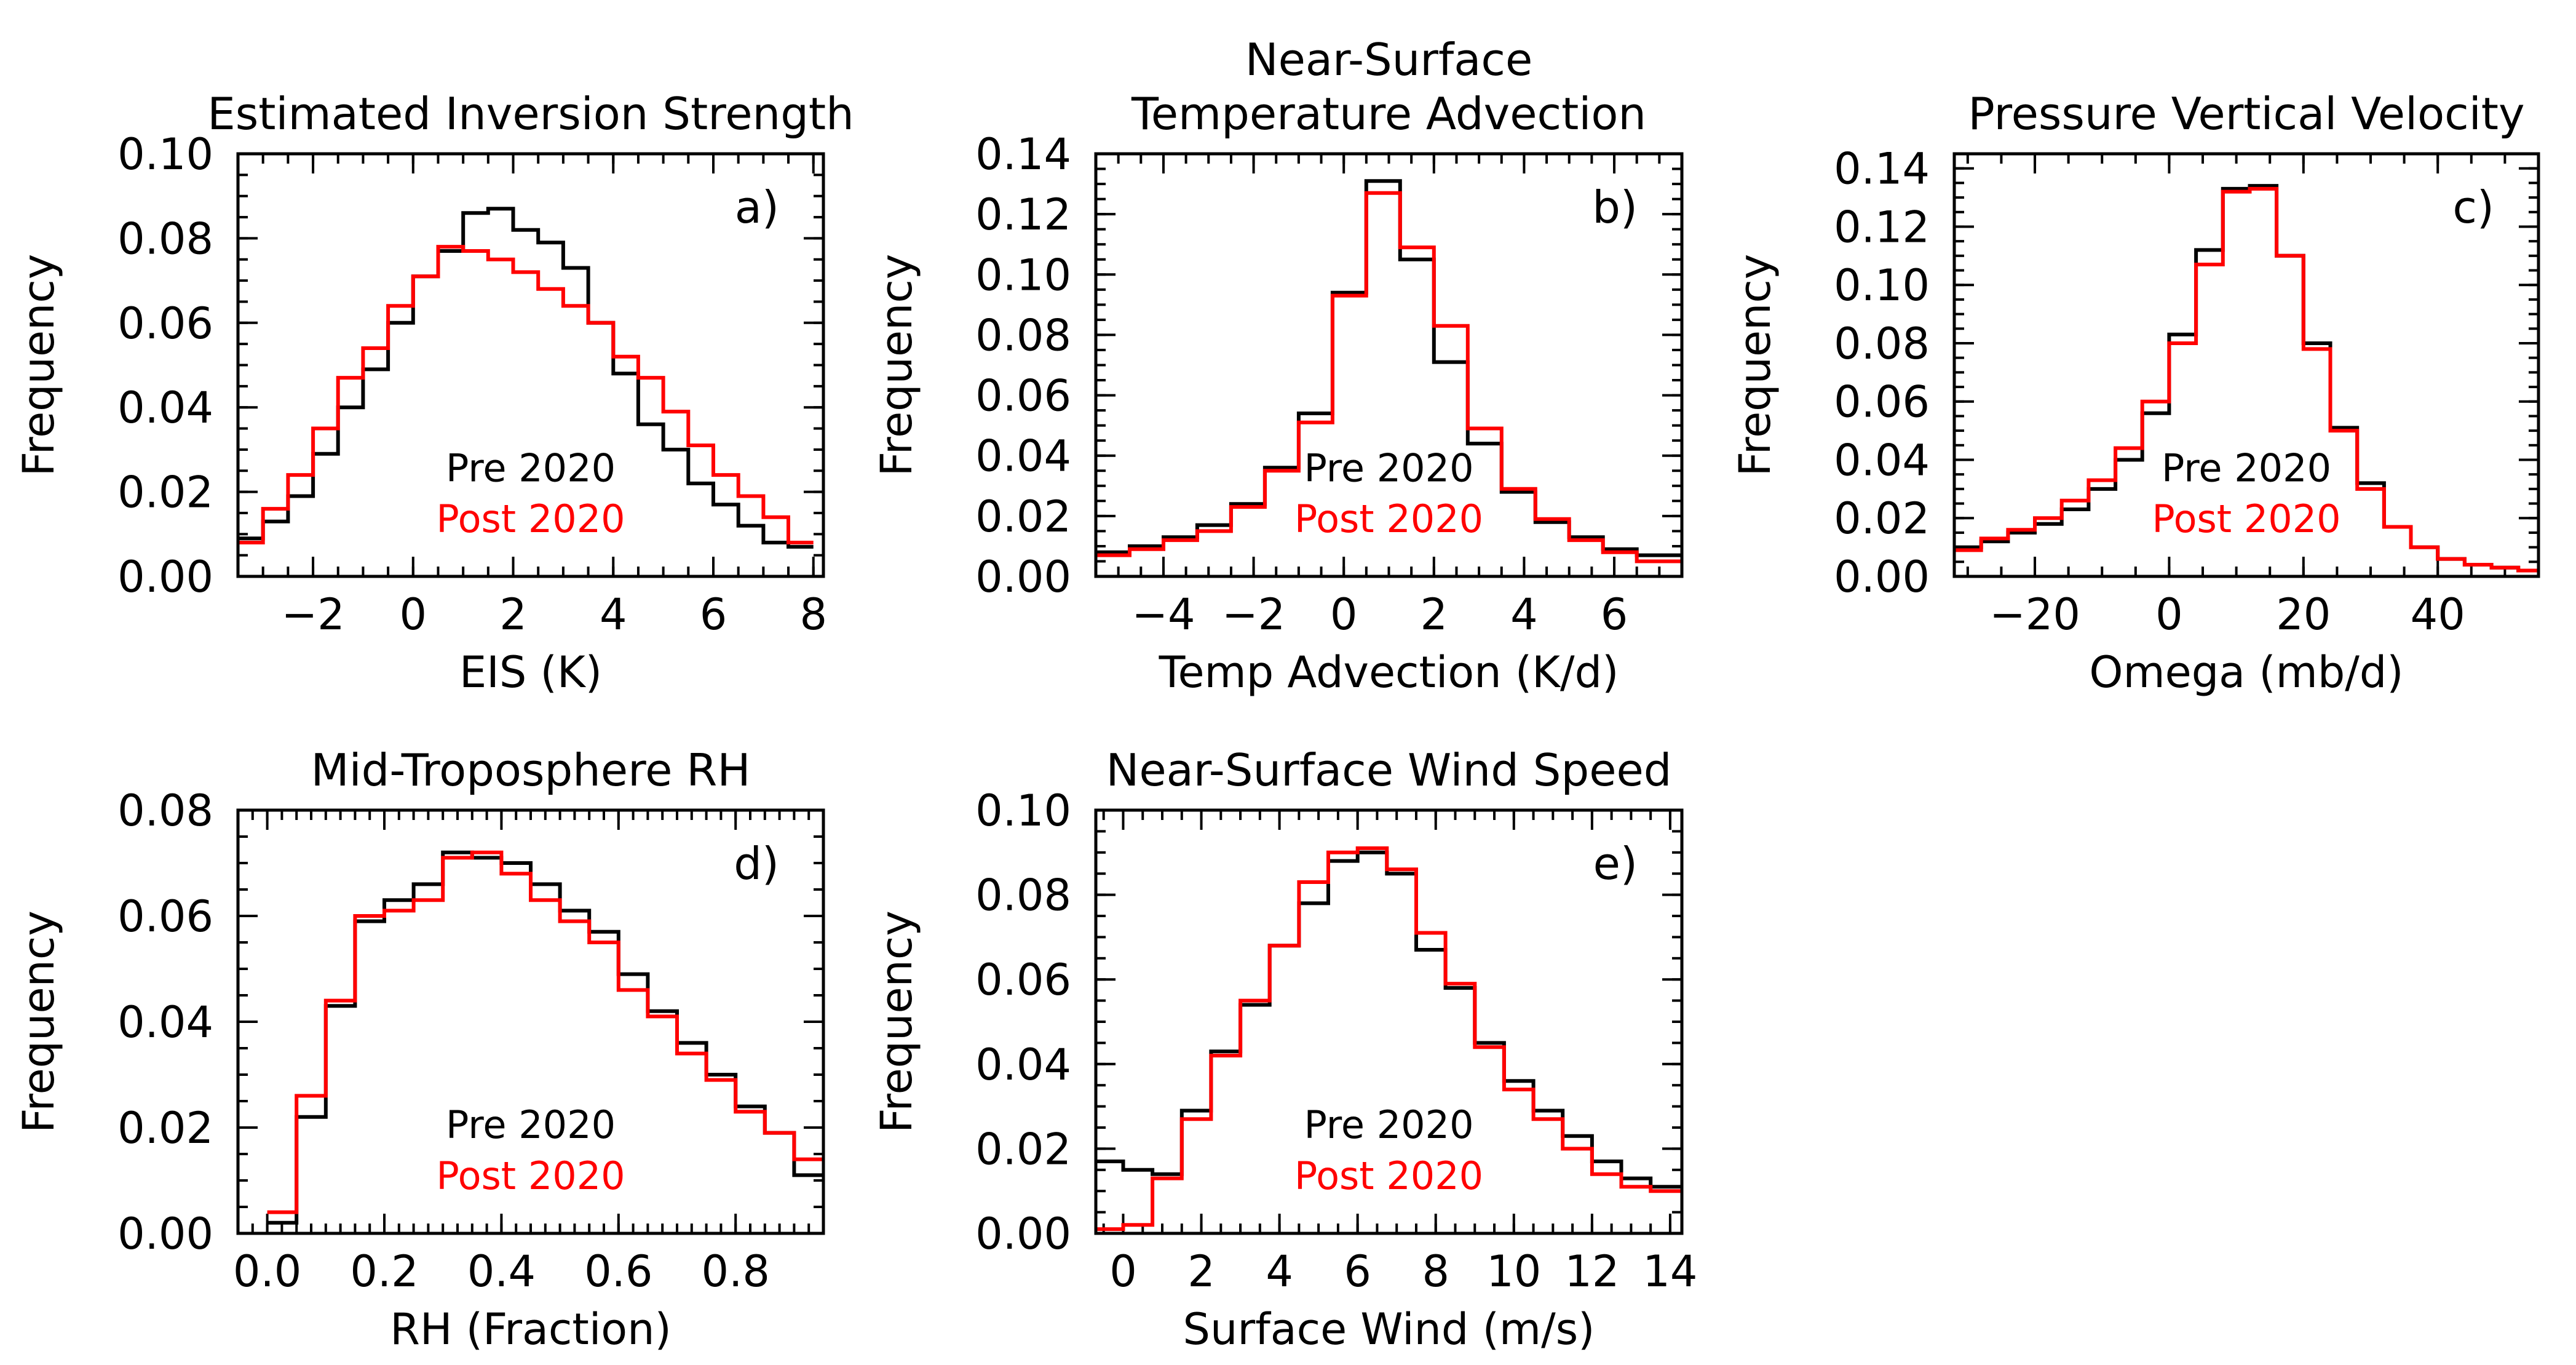 The height and width of the screenshot is (1365, 2576). I want to click on x-tick-label: 40, so click(2438, 614).